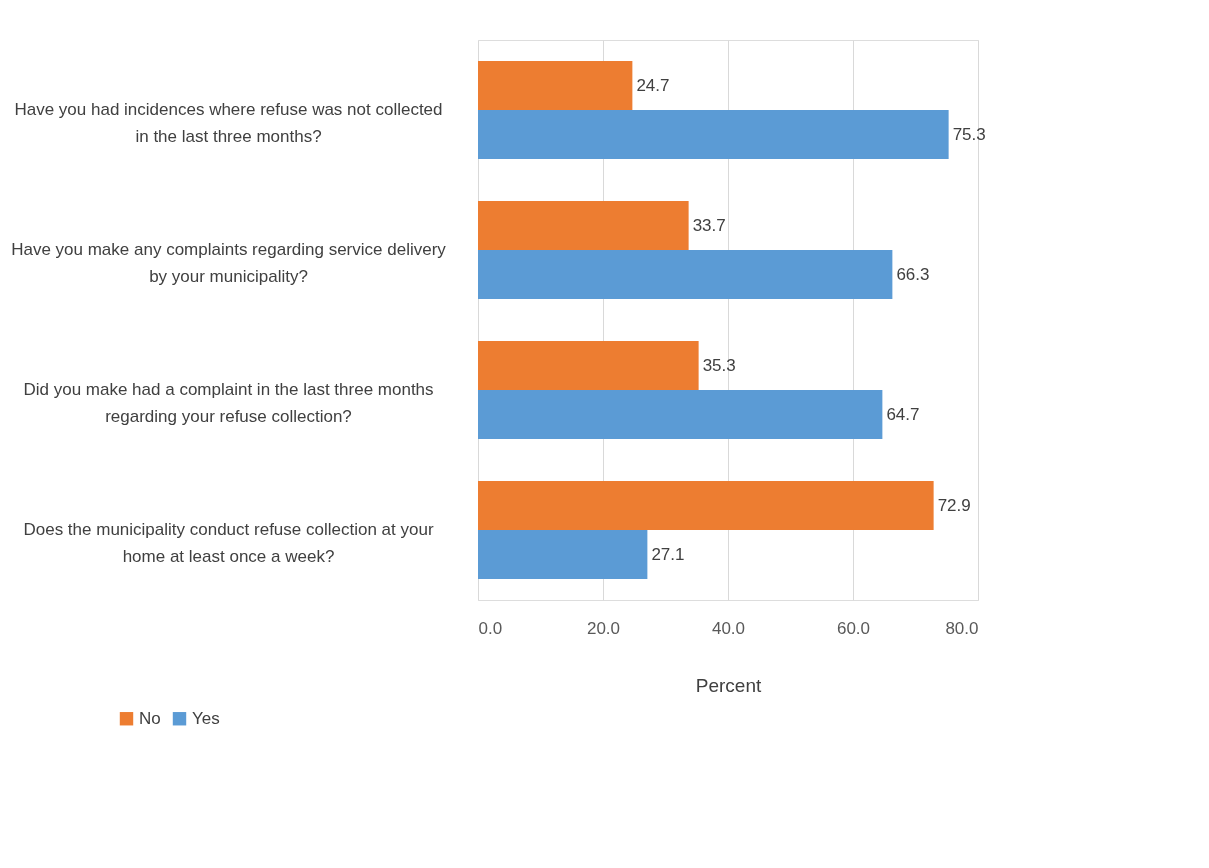  I want to click on y-tick-label: Have you make any complaints regarding service delivery by your municipality?, so click(229, 263).